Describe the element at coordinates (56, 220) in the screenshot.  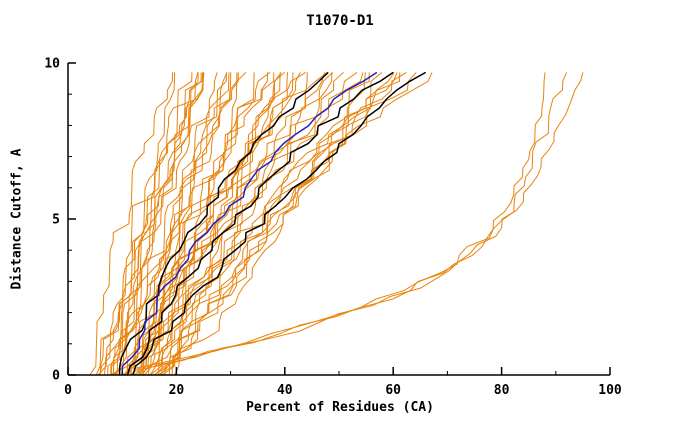
I see `y-tick-label: 5` at that location.